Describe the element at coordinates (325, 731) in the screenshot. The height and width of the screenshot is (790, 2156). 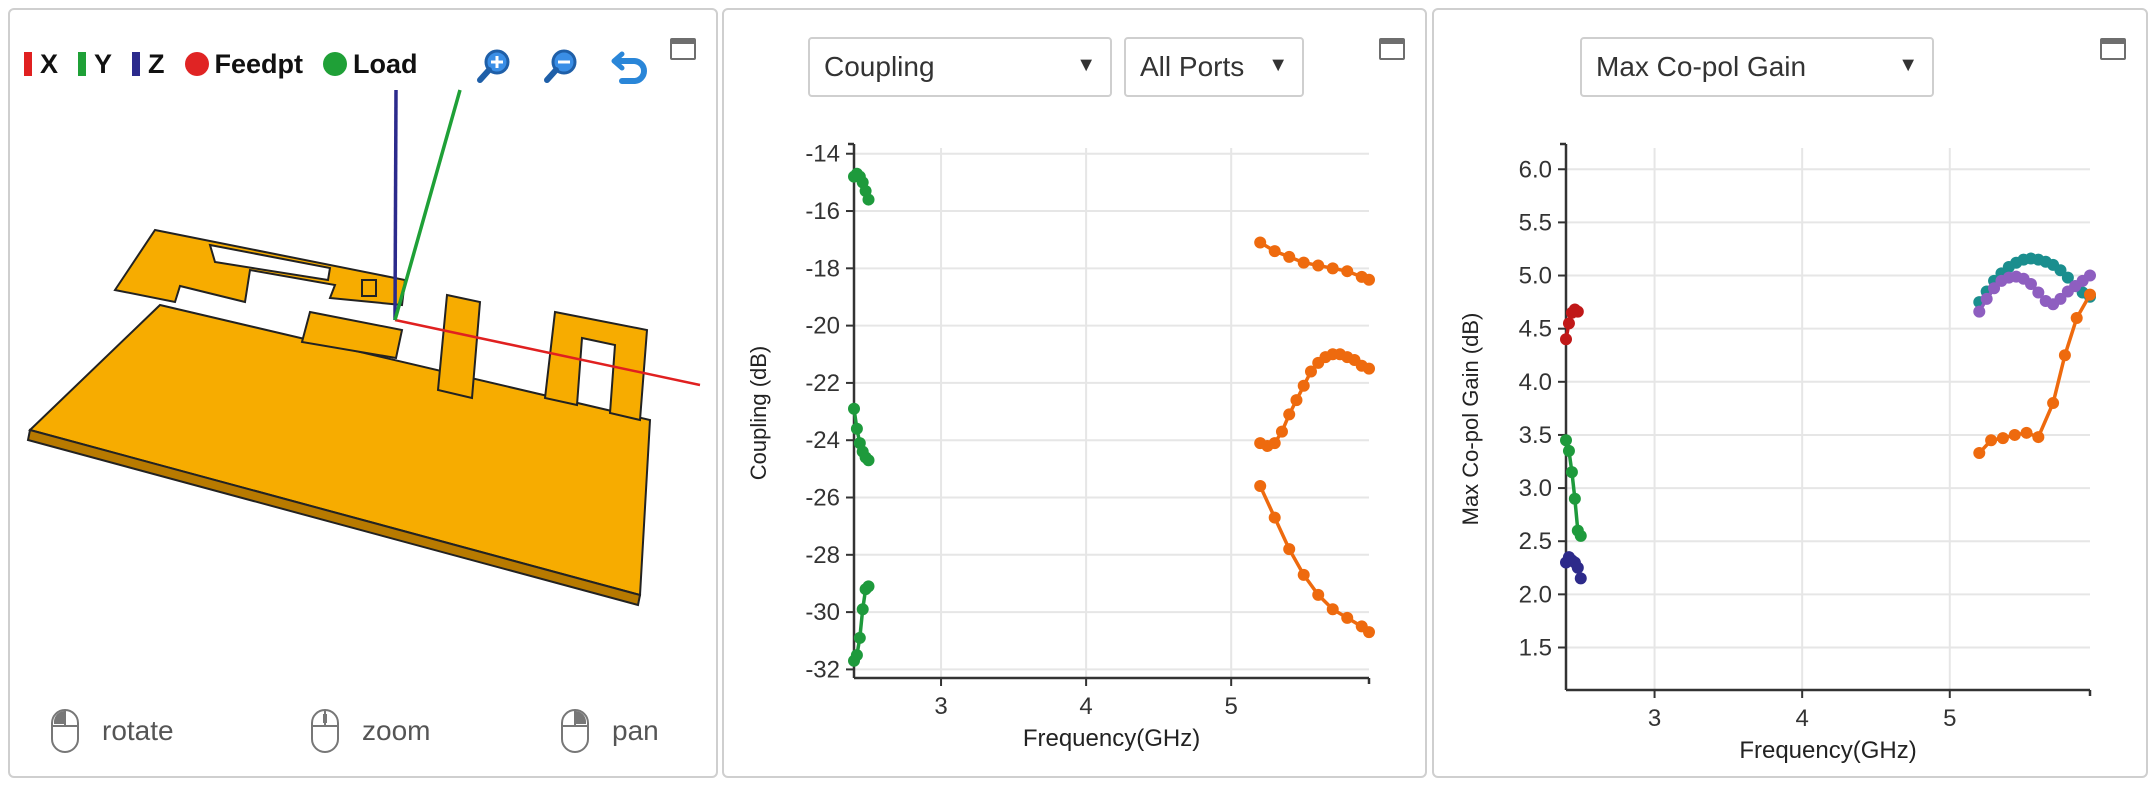
I see `mouse-wheel-icon` at that location.